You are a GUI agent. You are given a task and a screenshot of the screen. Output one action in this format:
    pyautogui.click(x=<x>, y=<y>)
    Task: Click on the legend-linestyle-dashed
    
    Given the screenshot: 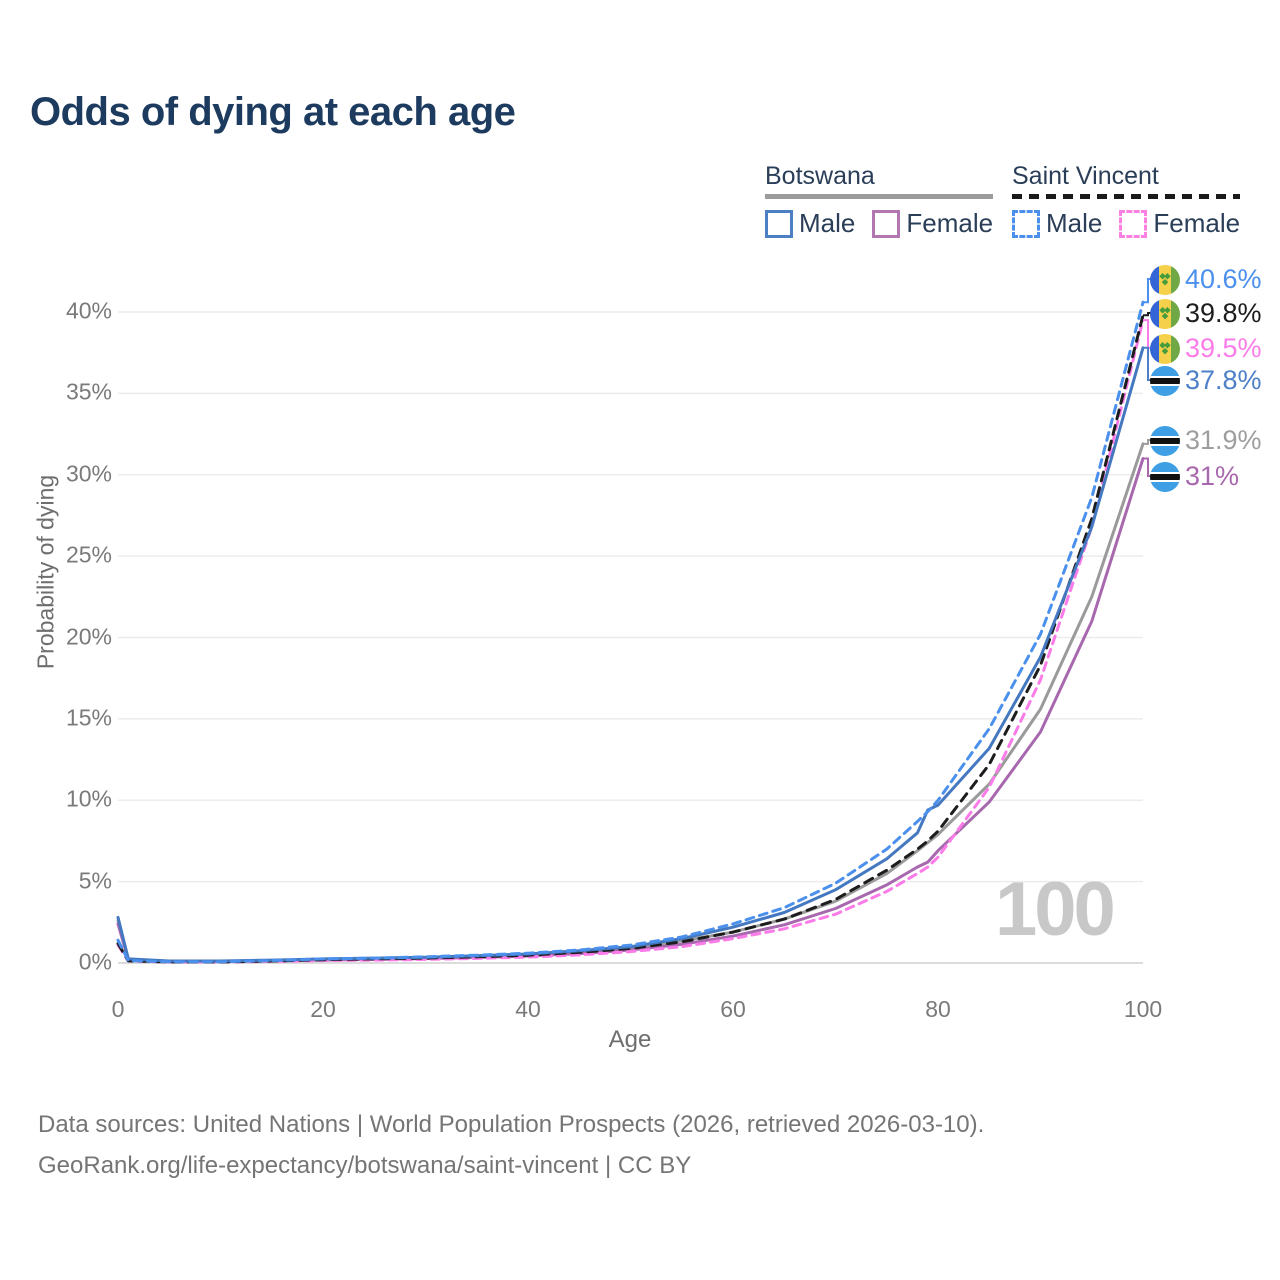 What is the action you would take?
    pyautogui.click(x=1126, y=196)
    